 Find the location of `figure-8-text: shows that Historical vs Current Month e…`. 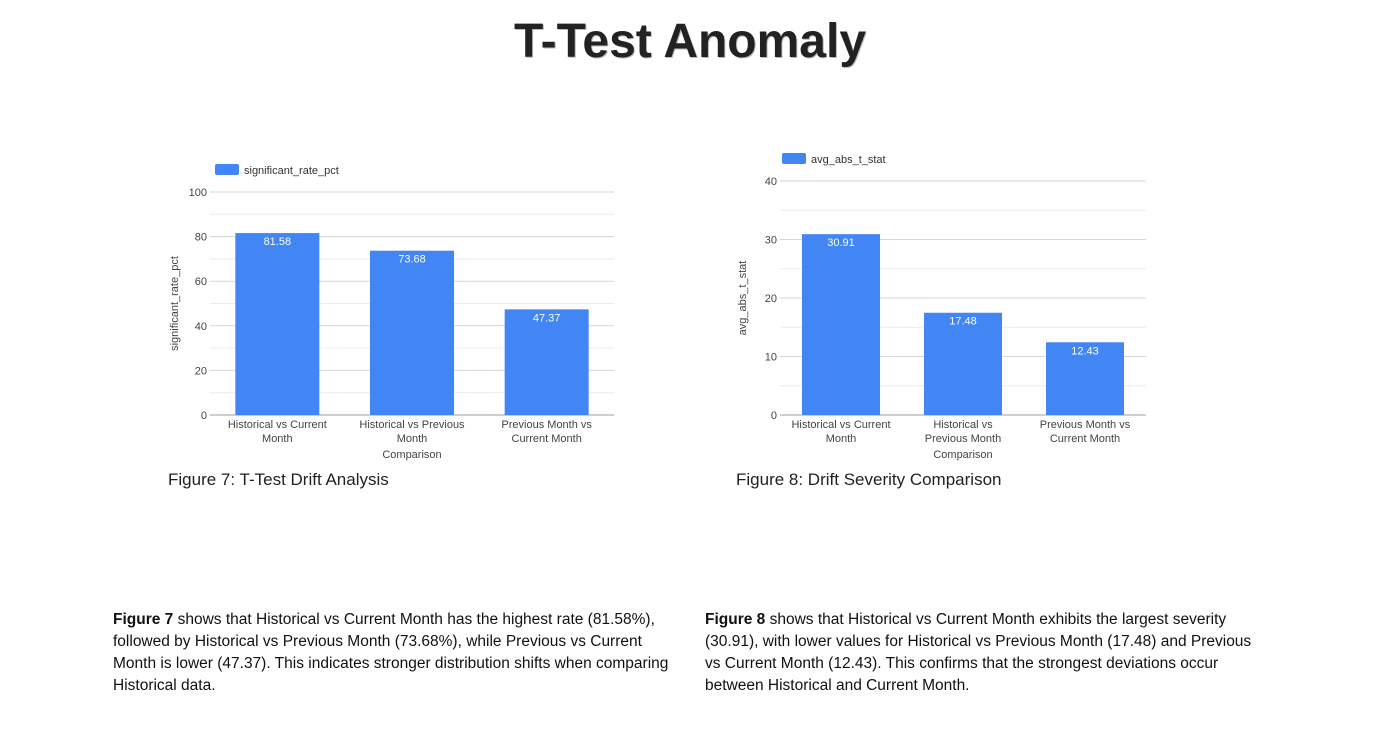

figure-8-text: shows that Historical vs Current Month e… is located at coordinates (978, 652).